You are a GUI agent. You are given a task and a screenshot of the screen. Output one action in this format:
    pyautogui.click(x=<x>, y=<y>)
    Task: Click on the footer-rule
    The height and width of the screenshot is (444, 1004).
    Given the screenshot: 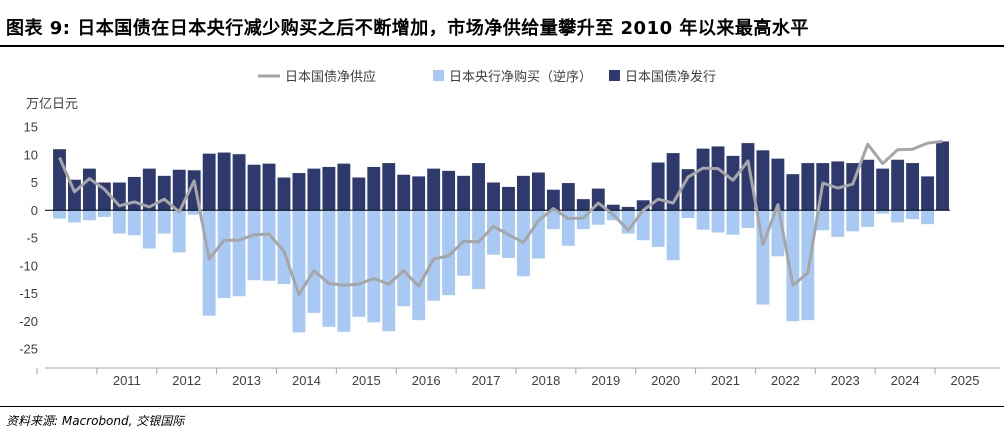 What is the action you would take?
    pyautogui.click(x=502, y=406)
    